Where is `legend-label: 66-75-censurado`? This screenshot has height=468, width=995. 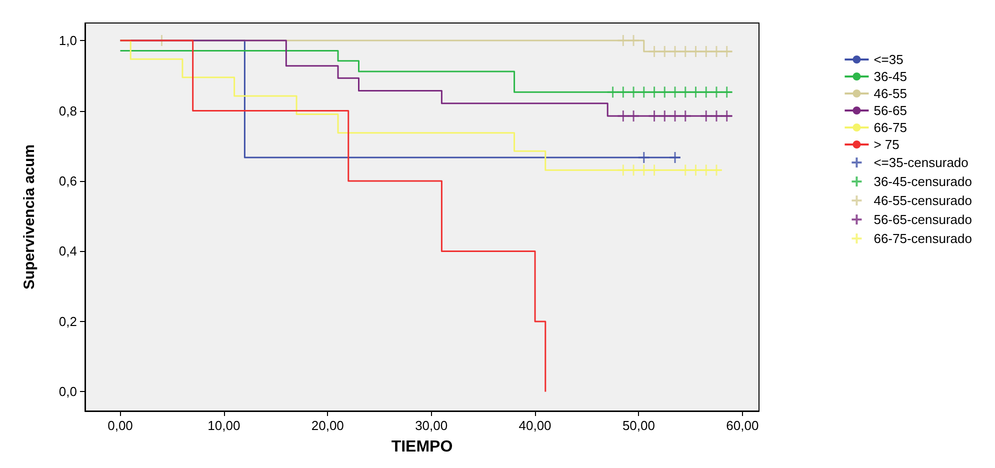
legend-label: 66-75-censurado is located at coordinates (923, 238).